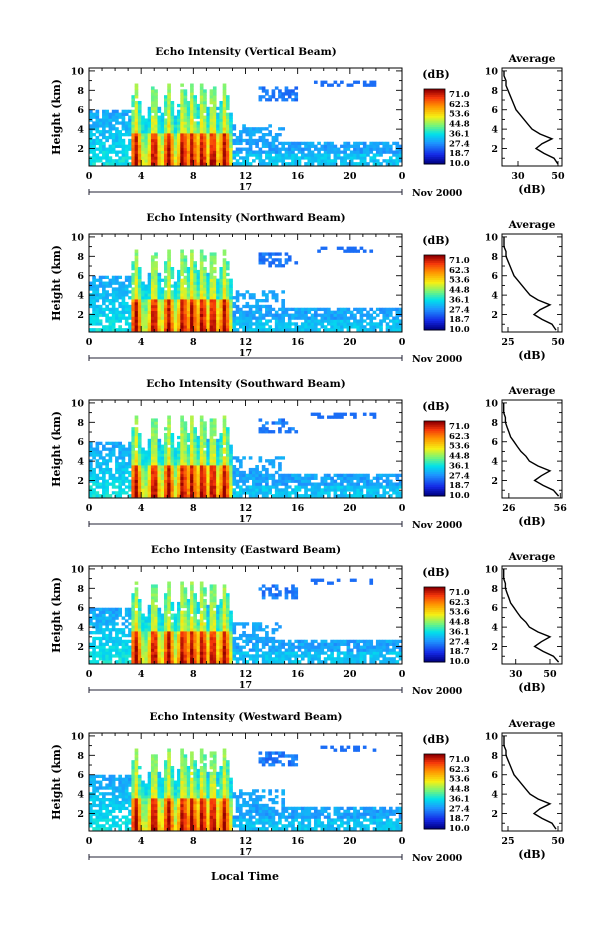 This screenshot has height=929, width=616. I want to click on x-tick-label: 0, so click(89, 342).